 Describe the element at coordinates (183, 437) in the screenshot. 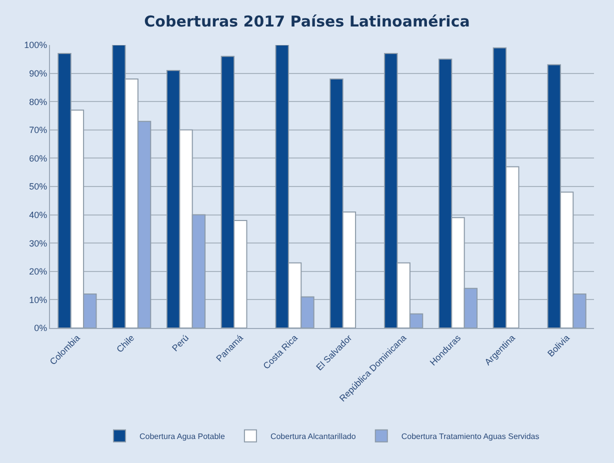

I see `legend-label: Cobertura Agua Potable` at that location.